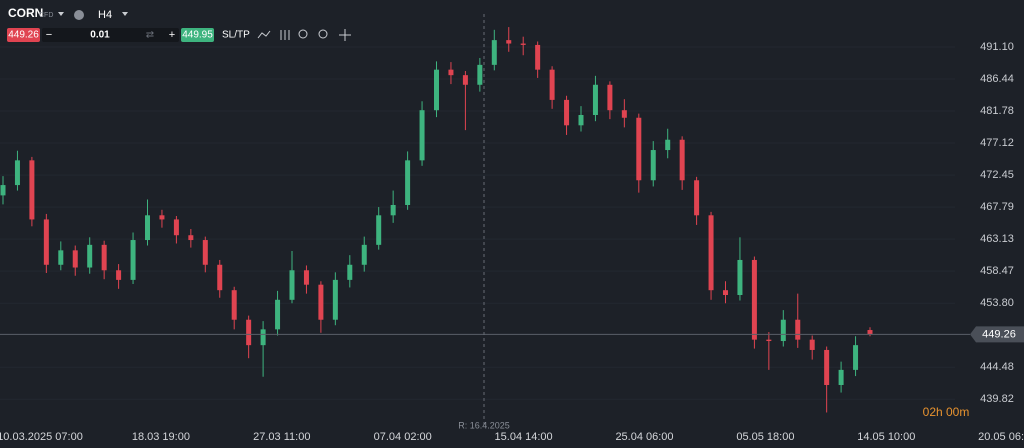 The height and width of the screenshot is (448, 1024). What do you see at coordinates (323, 34) in the screenshot?
I see `zoom-in` at bounding box center [323, 34].